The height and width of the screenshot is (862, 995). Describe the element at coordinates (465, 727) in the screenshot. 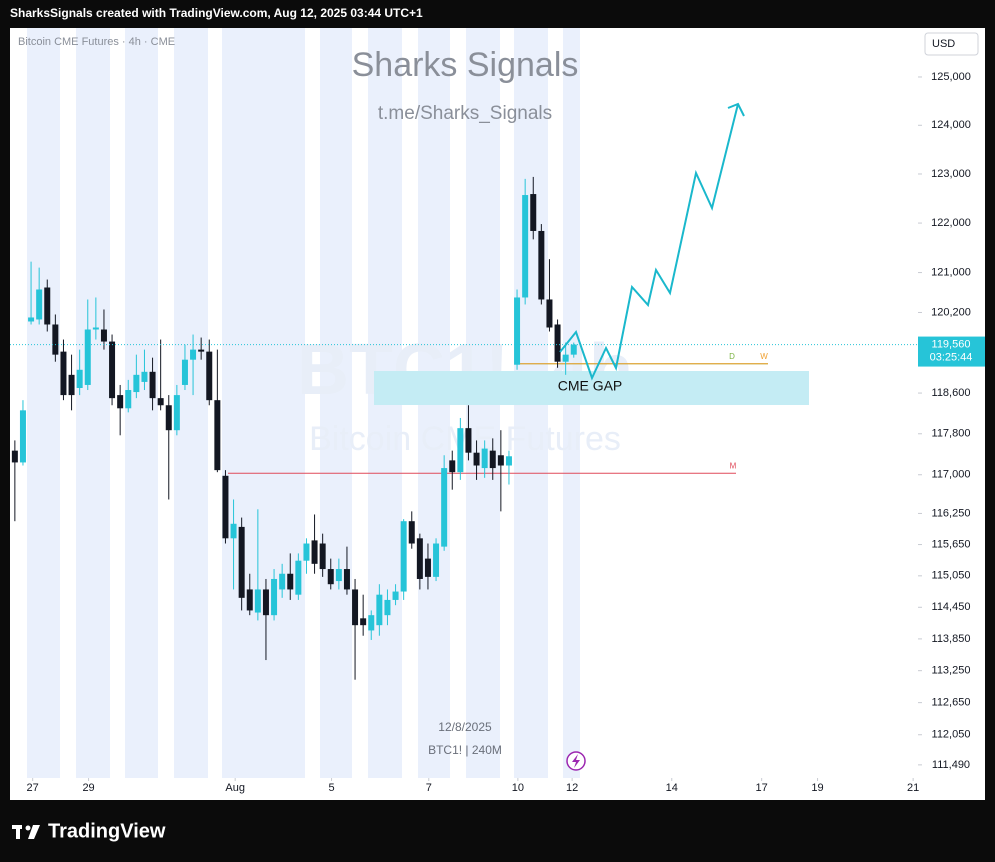

I see `cursor-date: 12/8/2025` at that location.